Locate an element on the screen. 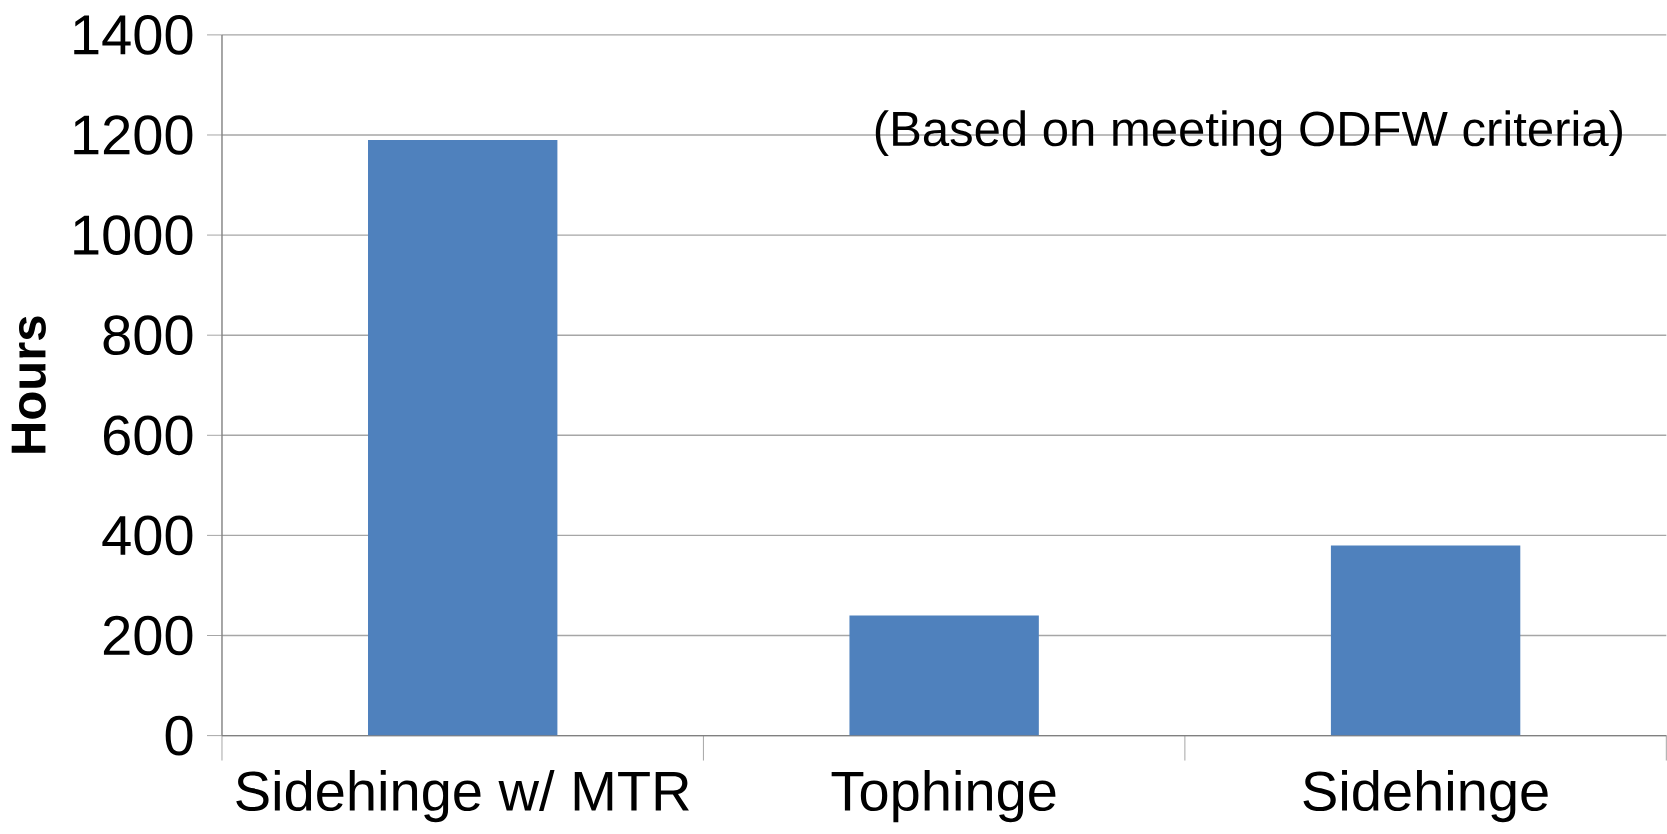 This screenshot has height=834, width=1667. y-tick-label: 1400 is located at coordinates (133, 35).